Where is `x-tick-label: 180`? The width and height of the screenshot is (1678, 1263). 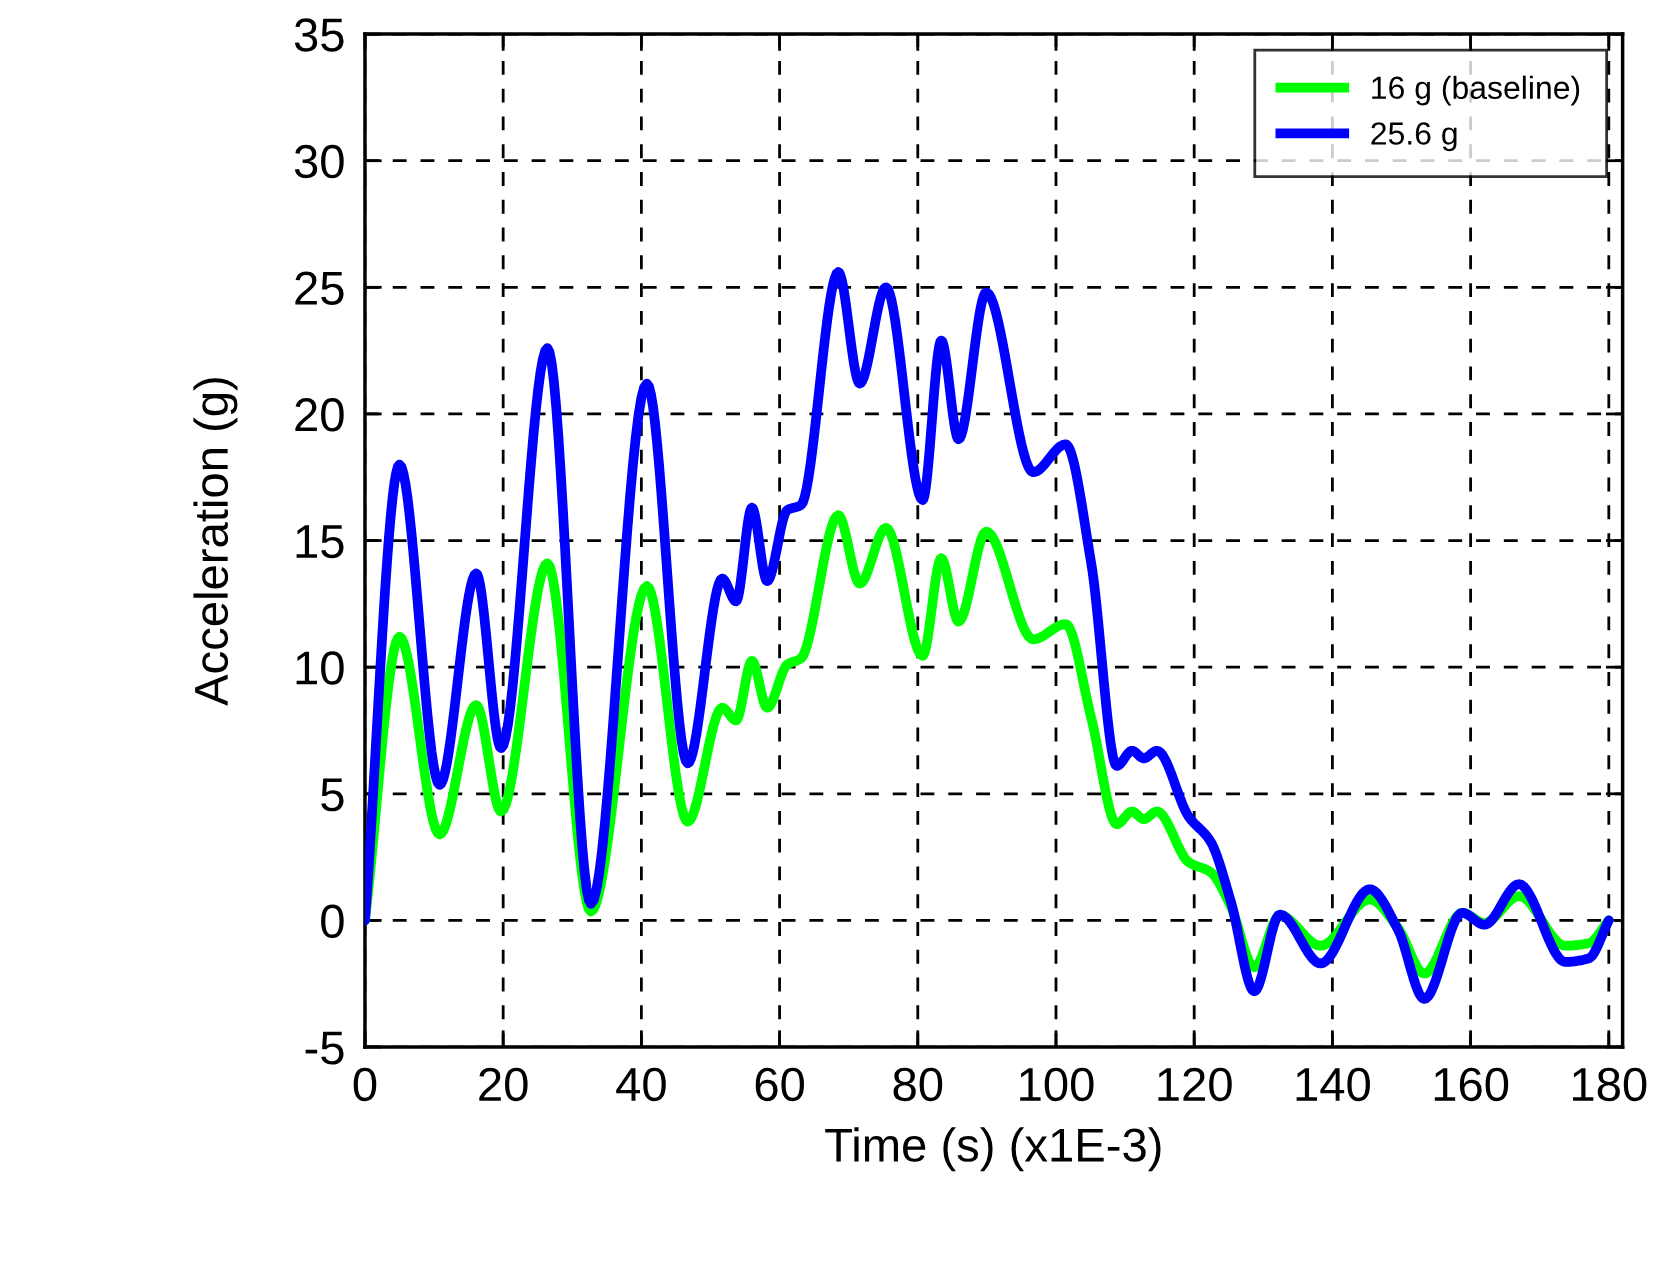
x-tick-label: 180 is located at coordinates (1610, 1084).